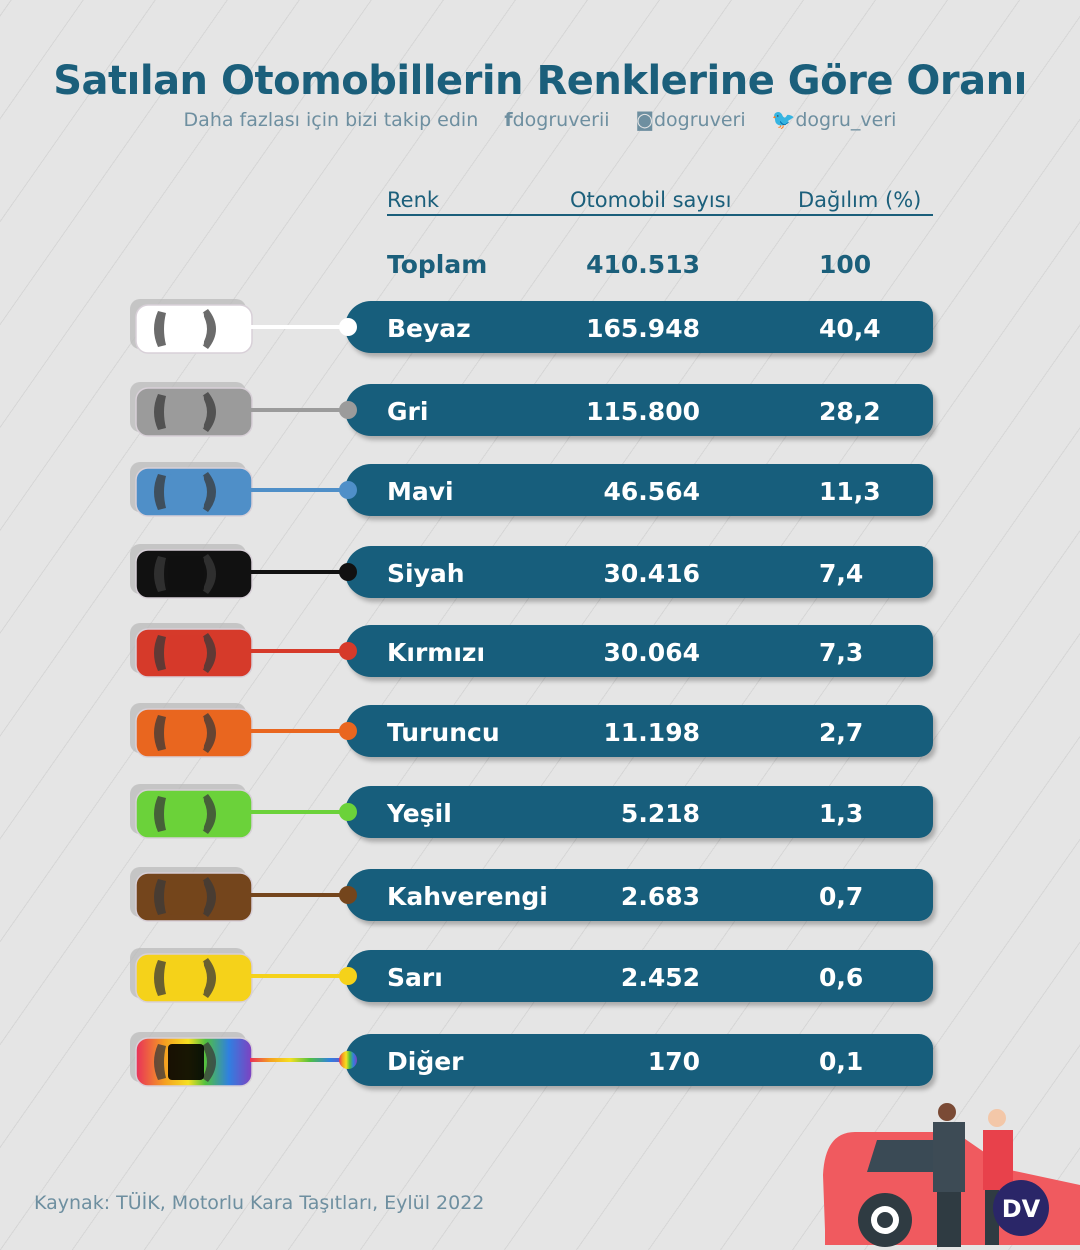  Describe the element at coordinates (643, 411) in the screenshot. I see `car-count: 115.800` at that location.